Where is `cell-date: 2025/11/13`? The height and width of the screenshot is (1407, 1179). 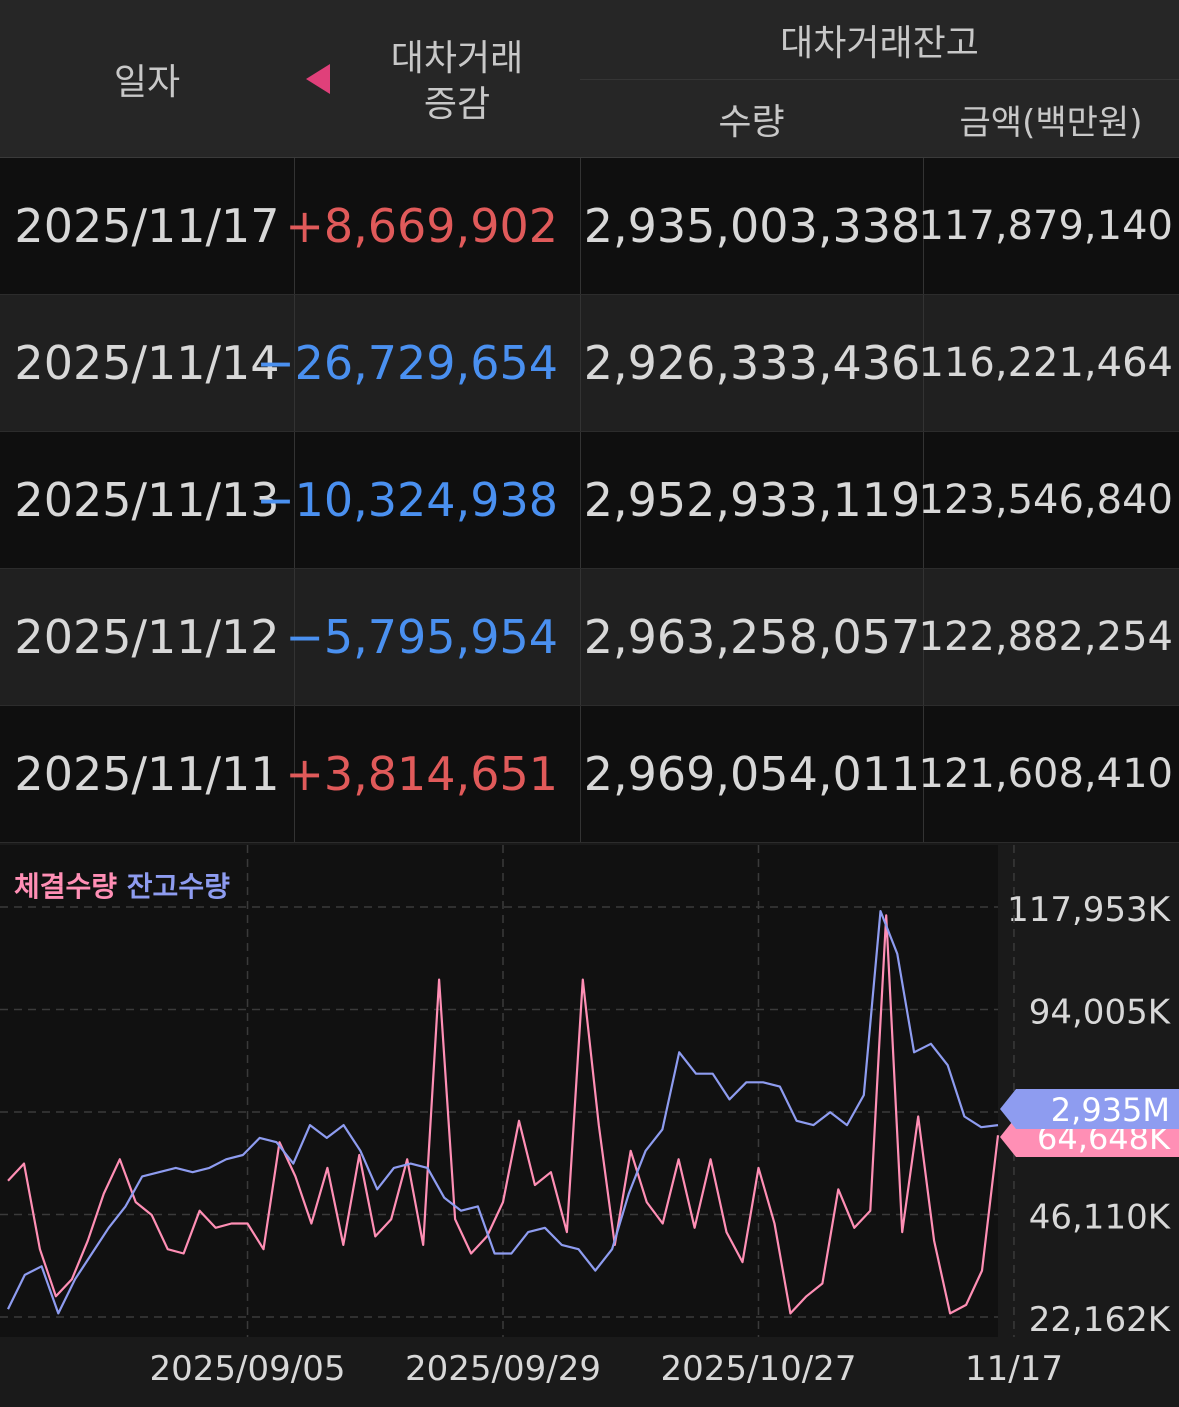 cell-date: 2025/11/13 is located at coordinates (147, 500).